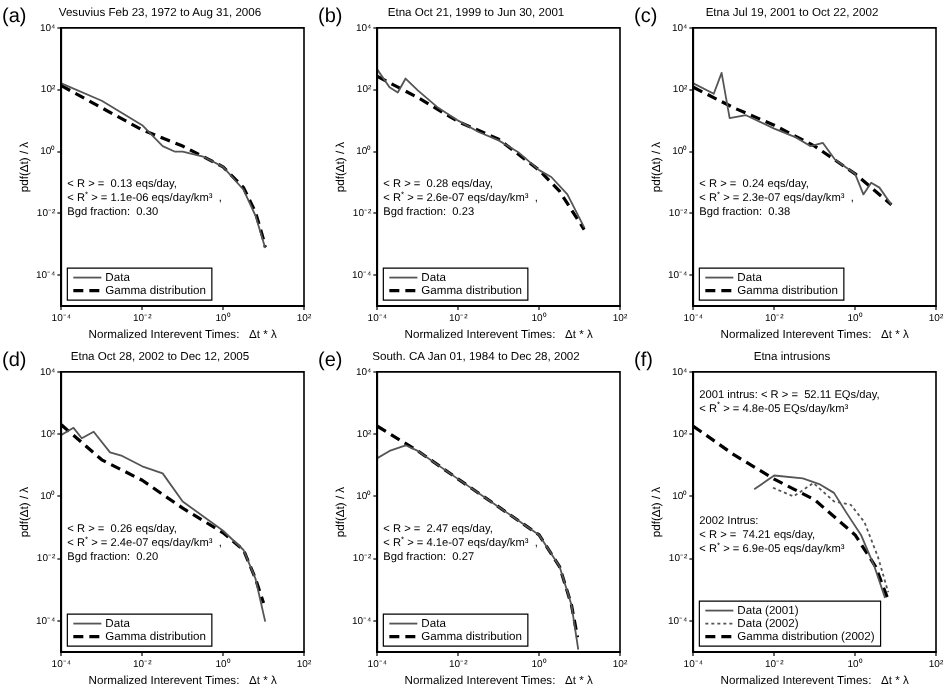  What do you see at coordinates (643, 361) in the screenshot?
I see `text: (f)` at bounding box center [643, 361].